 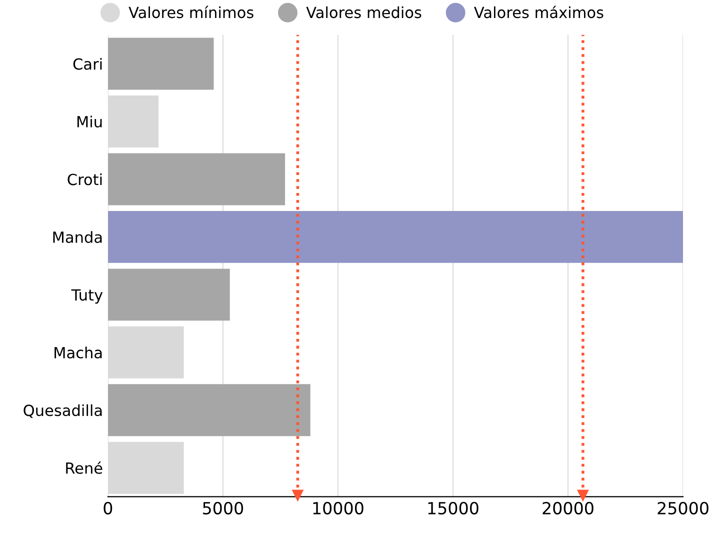 I want to click on legend-label: Valores medios, so click(x=364, y=12).